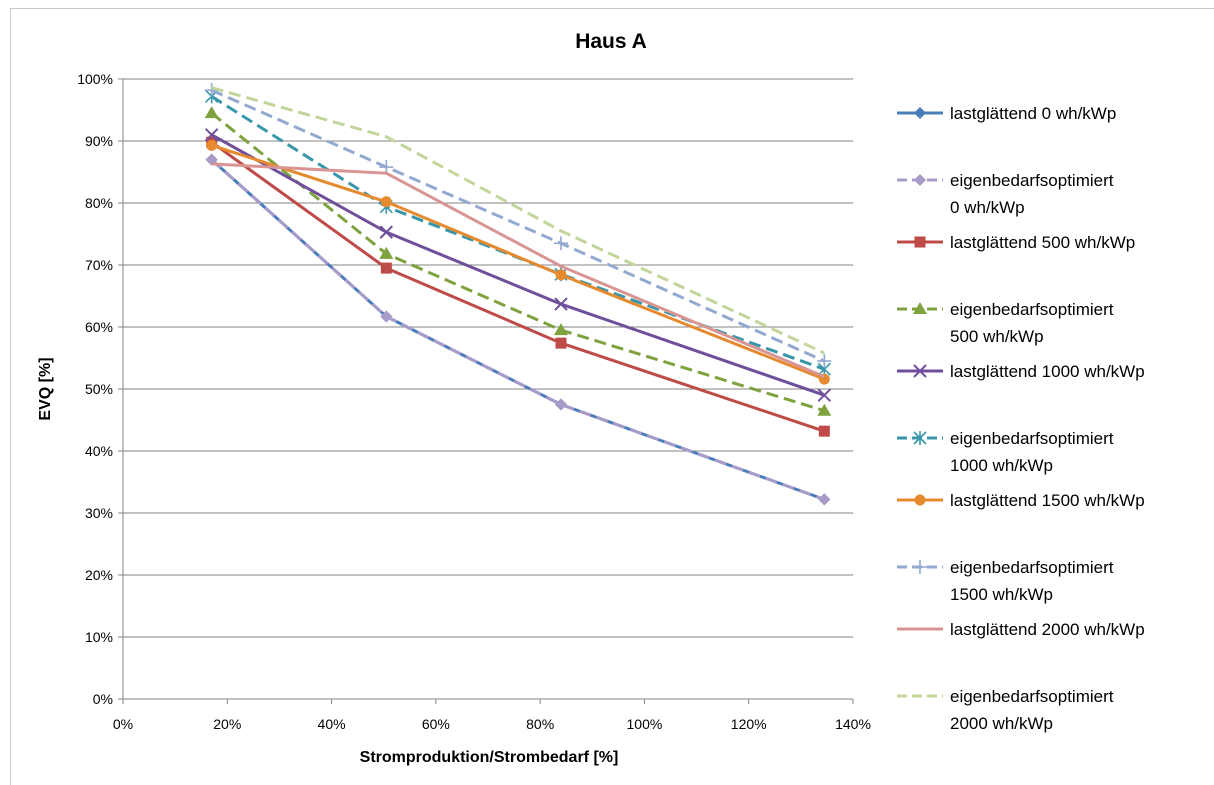 The height and width of the screenshot is (785, 1214). What do you see at coordinates (853, 724) in the screenshot?
I see `x-tick-label: 140%` at bounding box center [853, 724].